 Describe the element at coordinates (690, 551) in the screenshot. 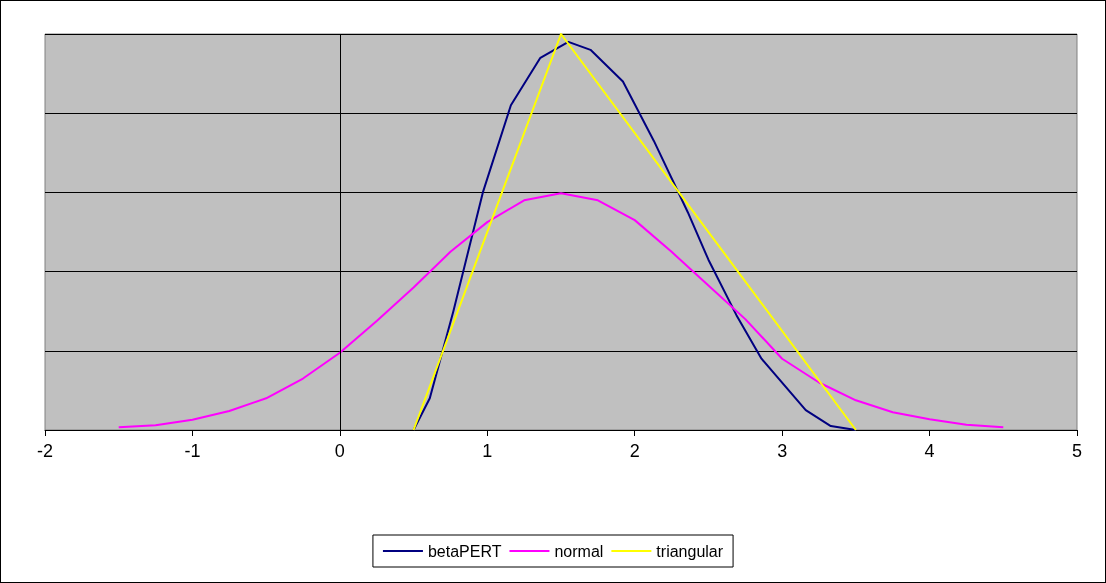

I see `legend-label: triangular` at that location.